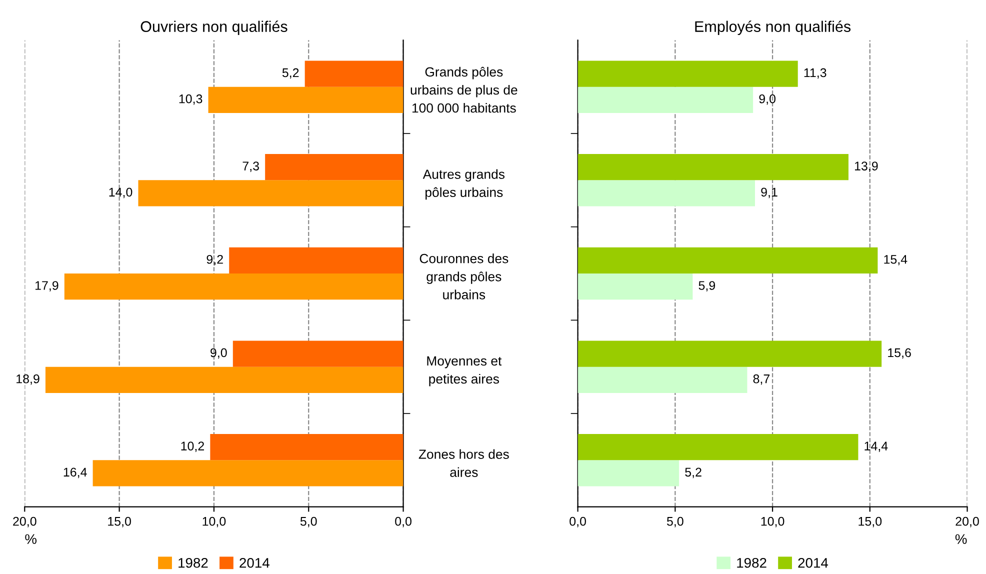  What do you see at coordinates (866, 167) in the screenshot?
I see `data-label: 13,9` at bounding box center [866, 167].